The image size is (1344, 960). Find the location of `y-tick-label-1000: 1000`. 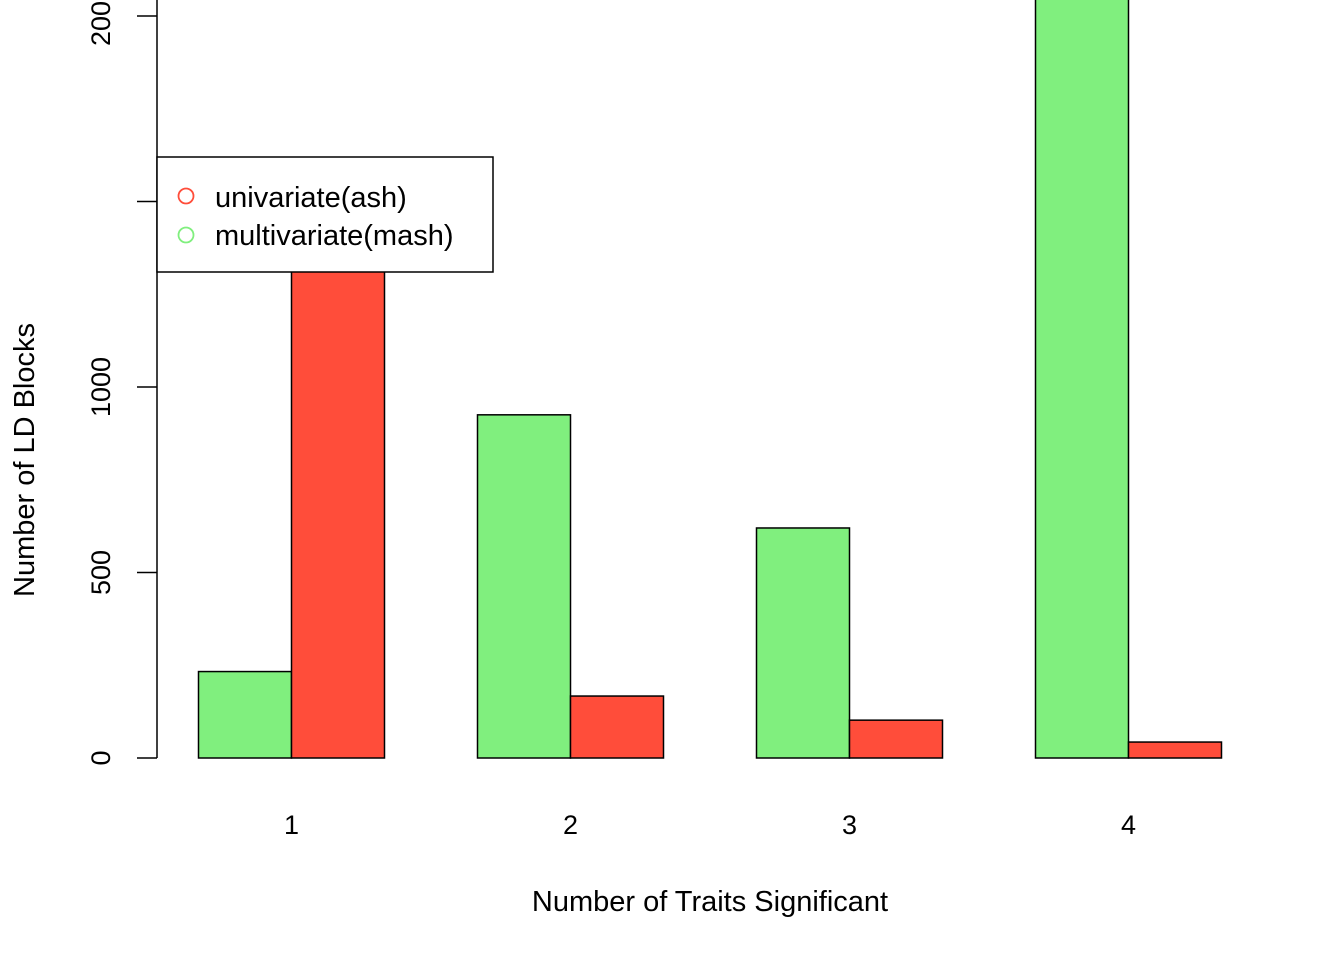

y-tick-label-1000: 1000 is located at coordinates (101, 387).